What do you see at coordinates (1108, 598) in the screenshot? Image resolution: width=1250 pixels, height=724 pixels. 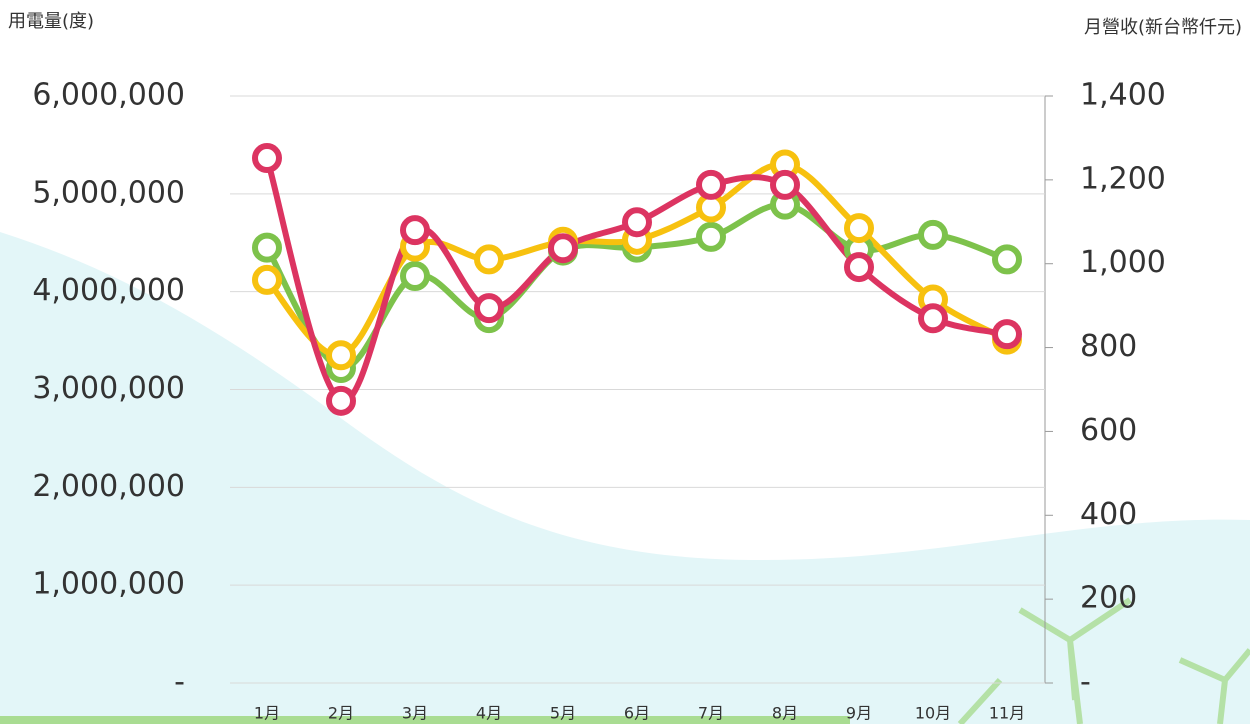 I see `y2-tick-label: 200` at bounding box center [1108, 598].